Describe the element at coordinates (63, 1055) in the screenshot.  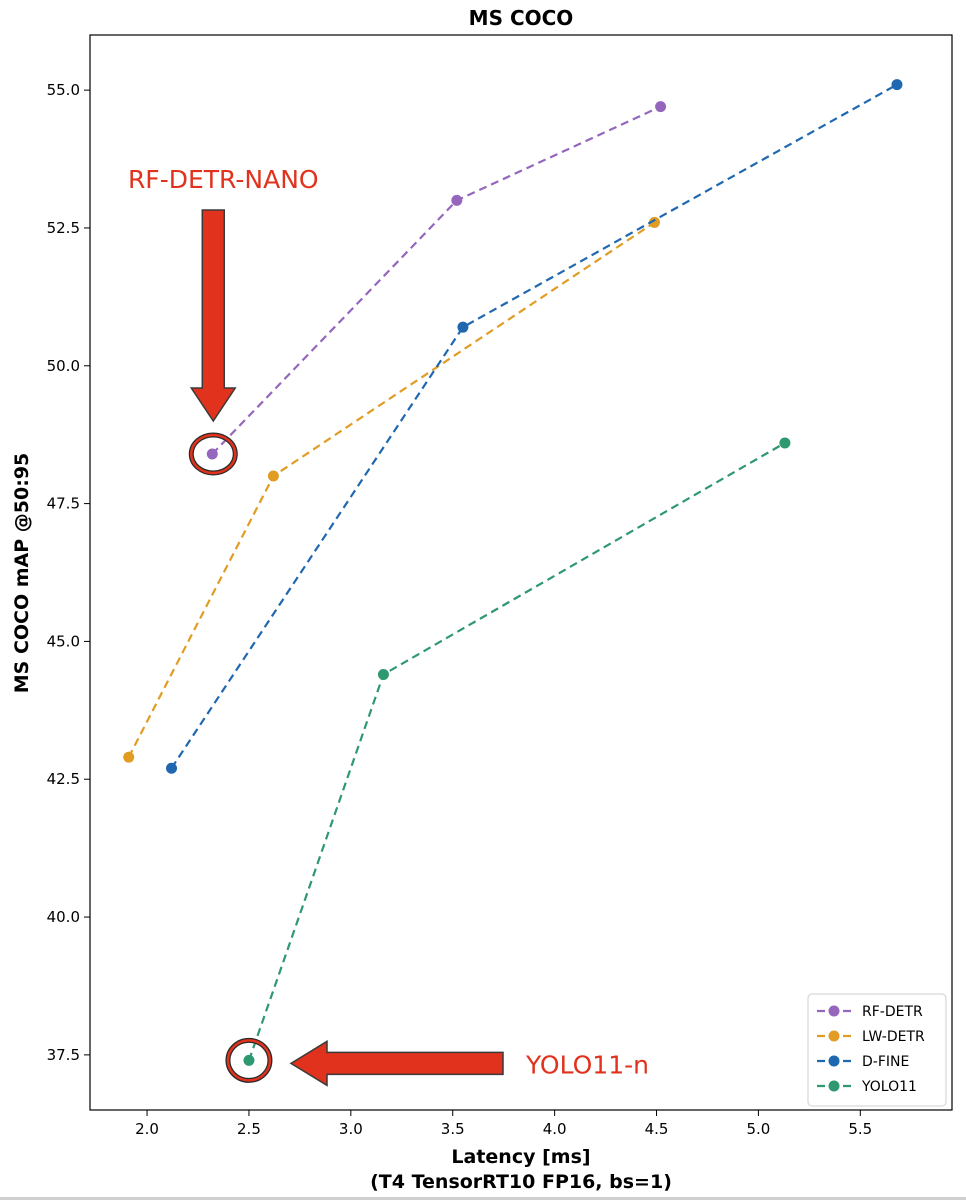
I see `y-tick-label: 37.5` at that location.